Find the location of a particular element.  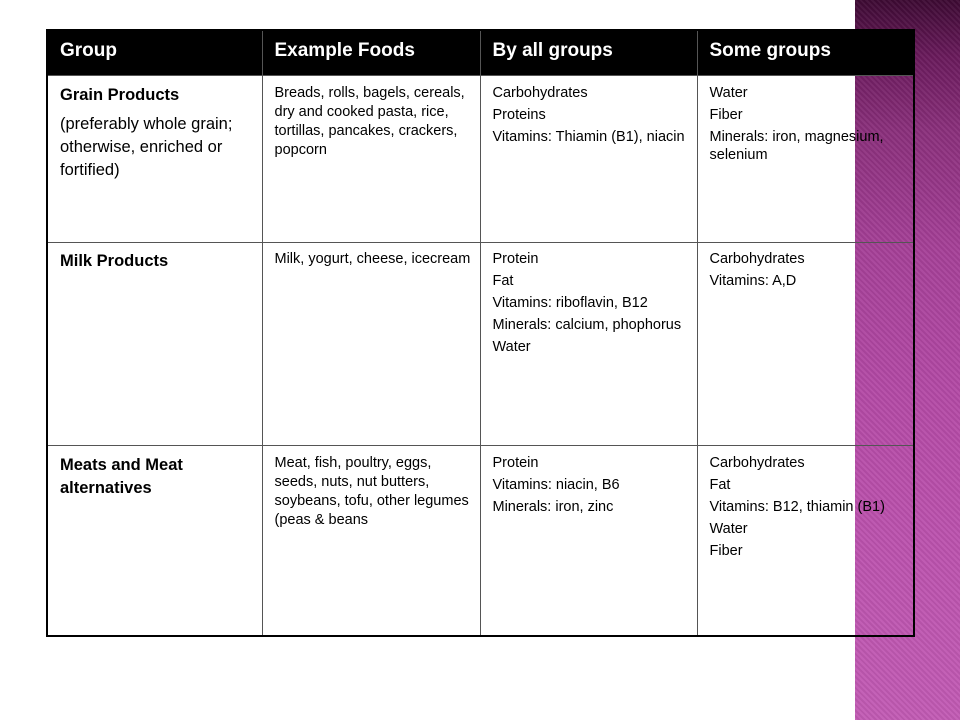

nutrient-item: Vitamins: riboflavin, B12 is located at coordinates (570, 303).